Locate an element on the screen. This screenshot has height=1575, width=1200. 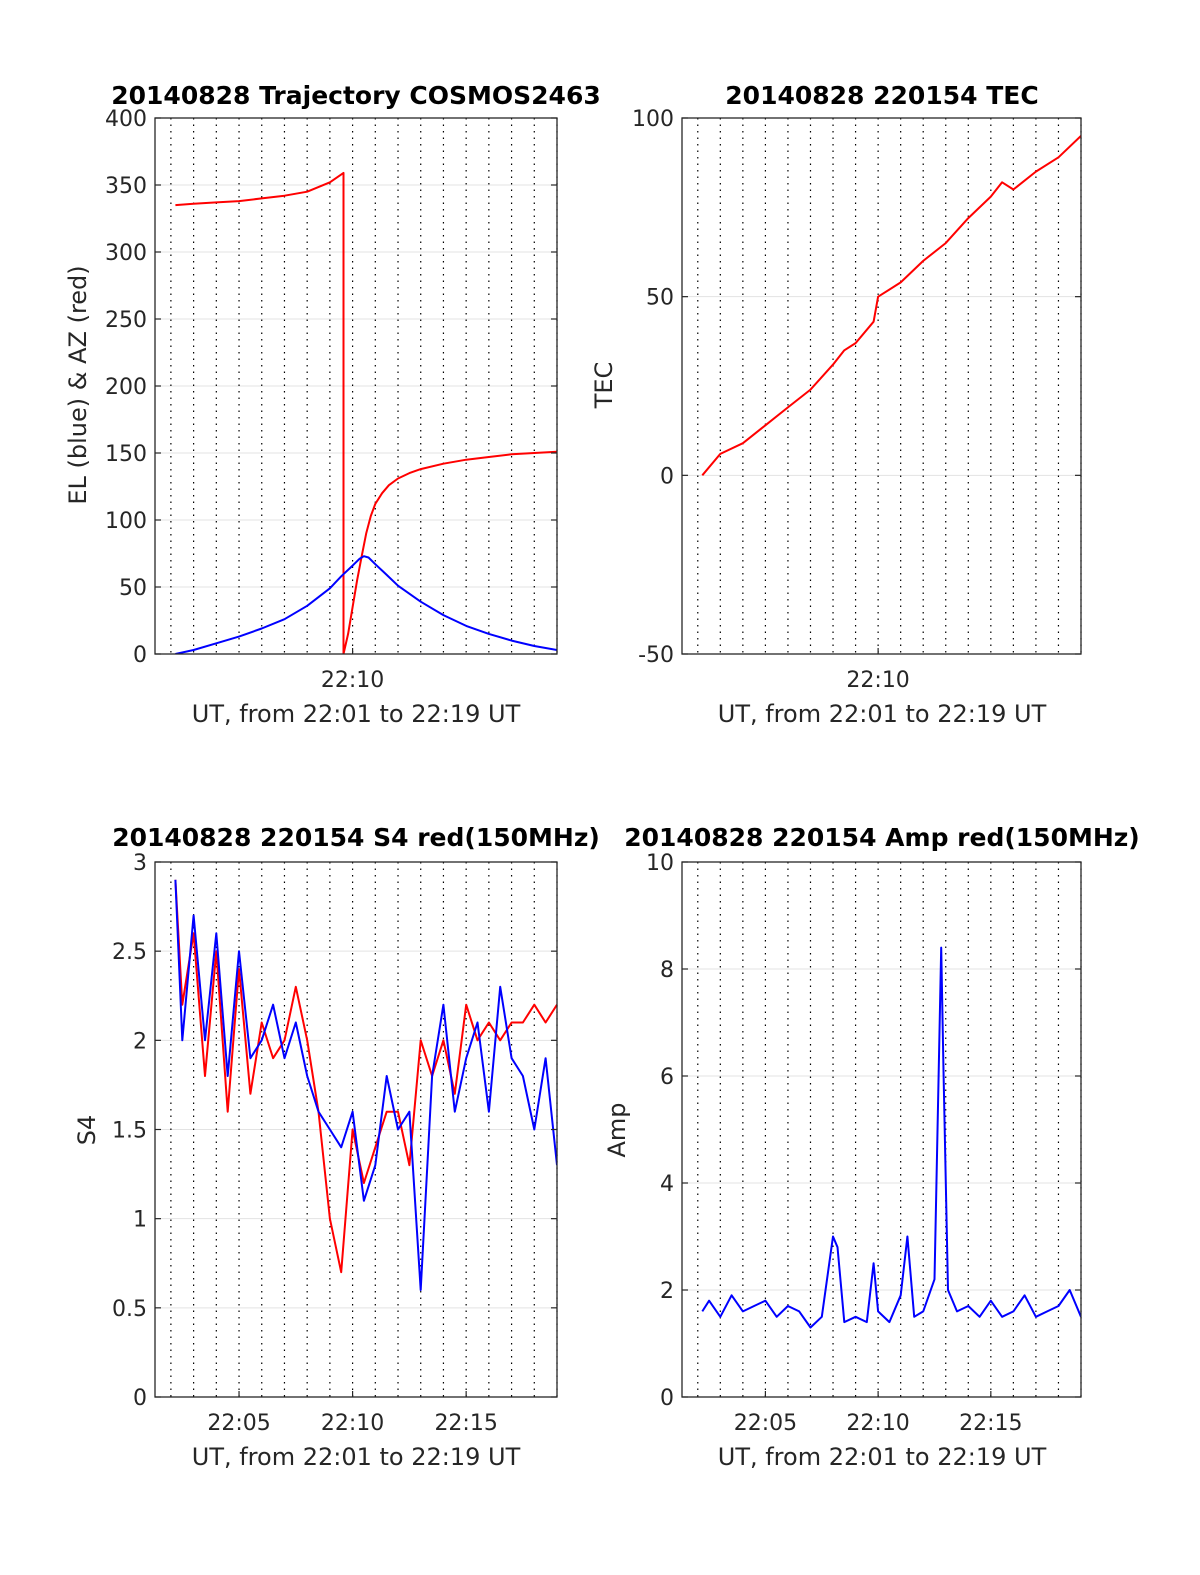
amp-y-tick-label: 6 is located at coordinates (667, 1077).